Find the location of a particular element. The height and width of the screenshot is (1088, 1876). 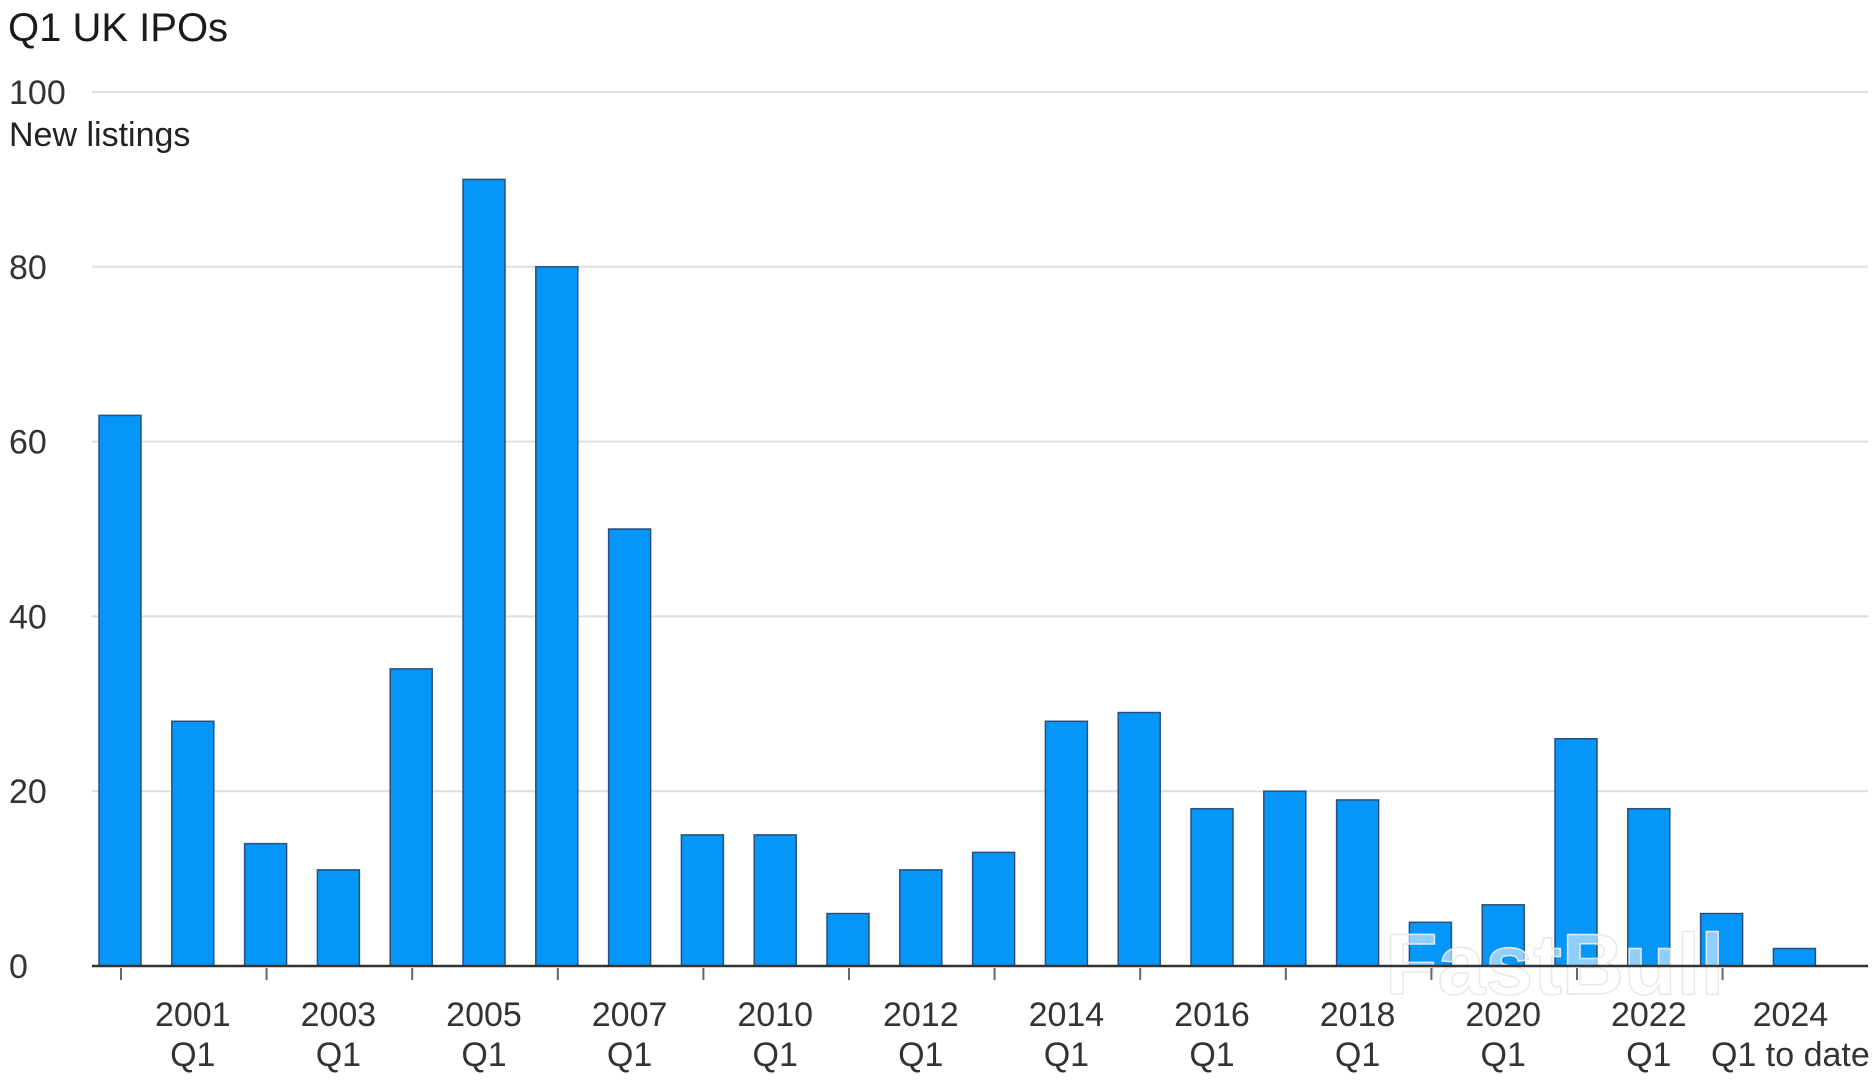

x-tick-label: 2007 is located at coordinates (630, 1015).